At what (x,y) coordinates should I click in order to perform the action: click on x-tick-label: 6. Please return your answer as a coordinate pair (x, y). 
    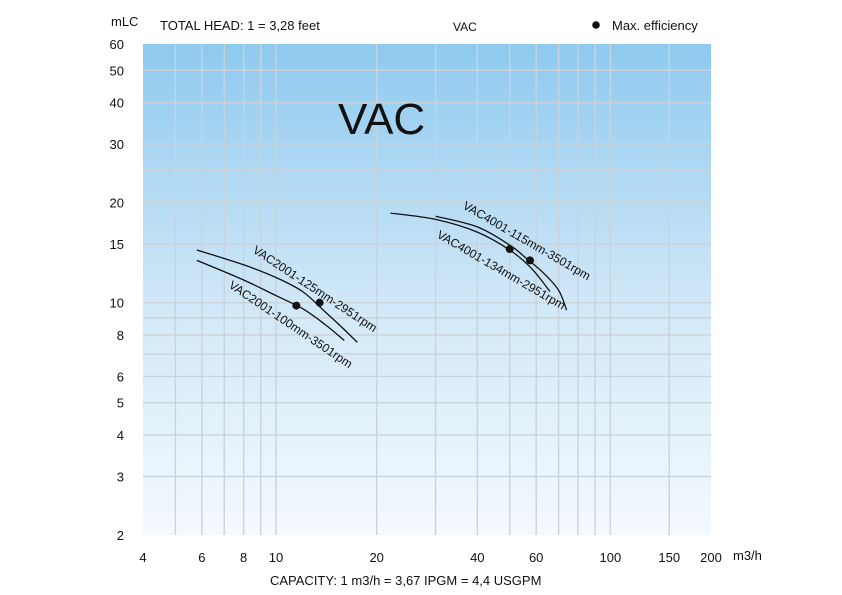
    Looking at the image, I should click on (201, 557).